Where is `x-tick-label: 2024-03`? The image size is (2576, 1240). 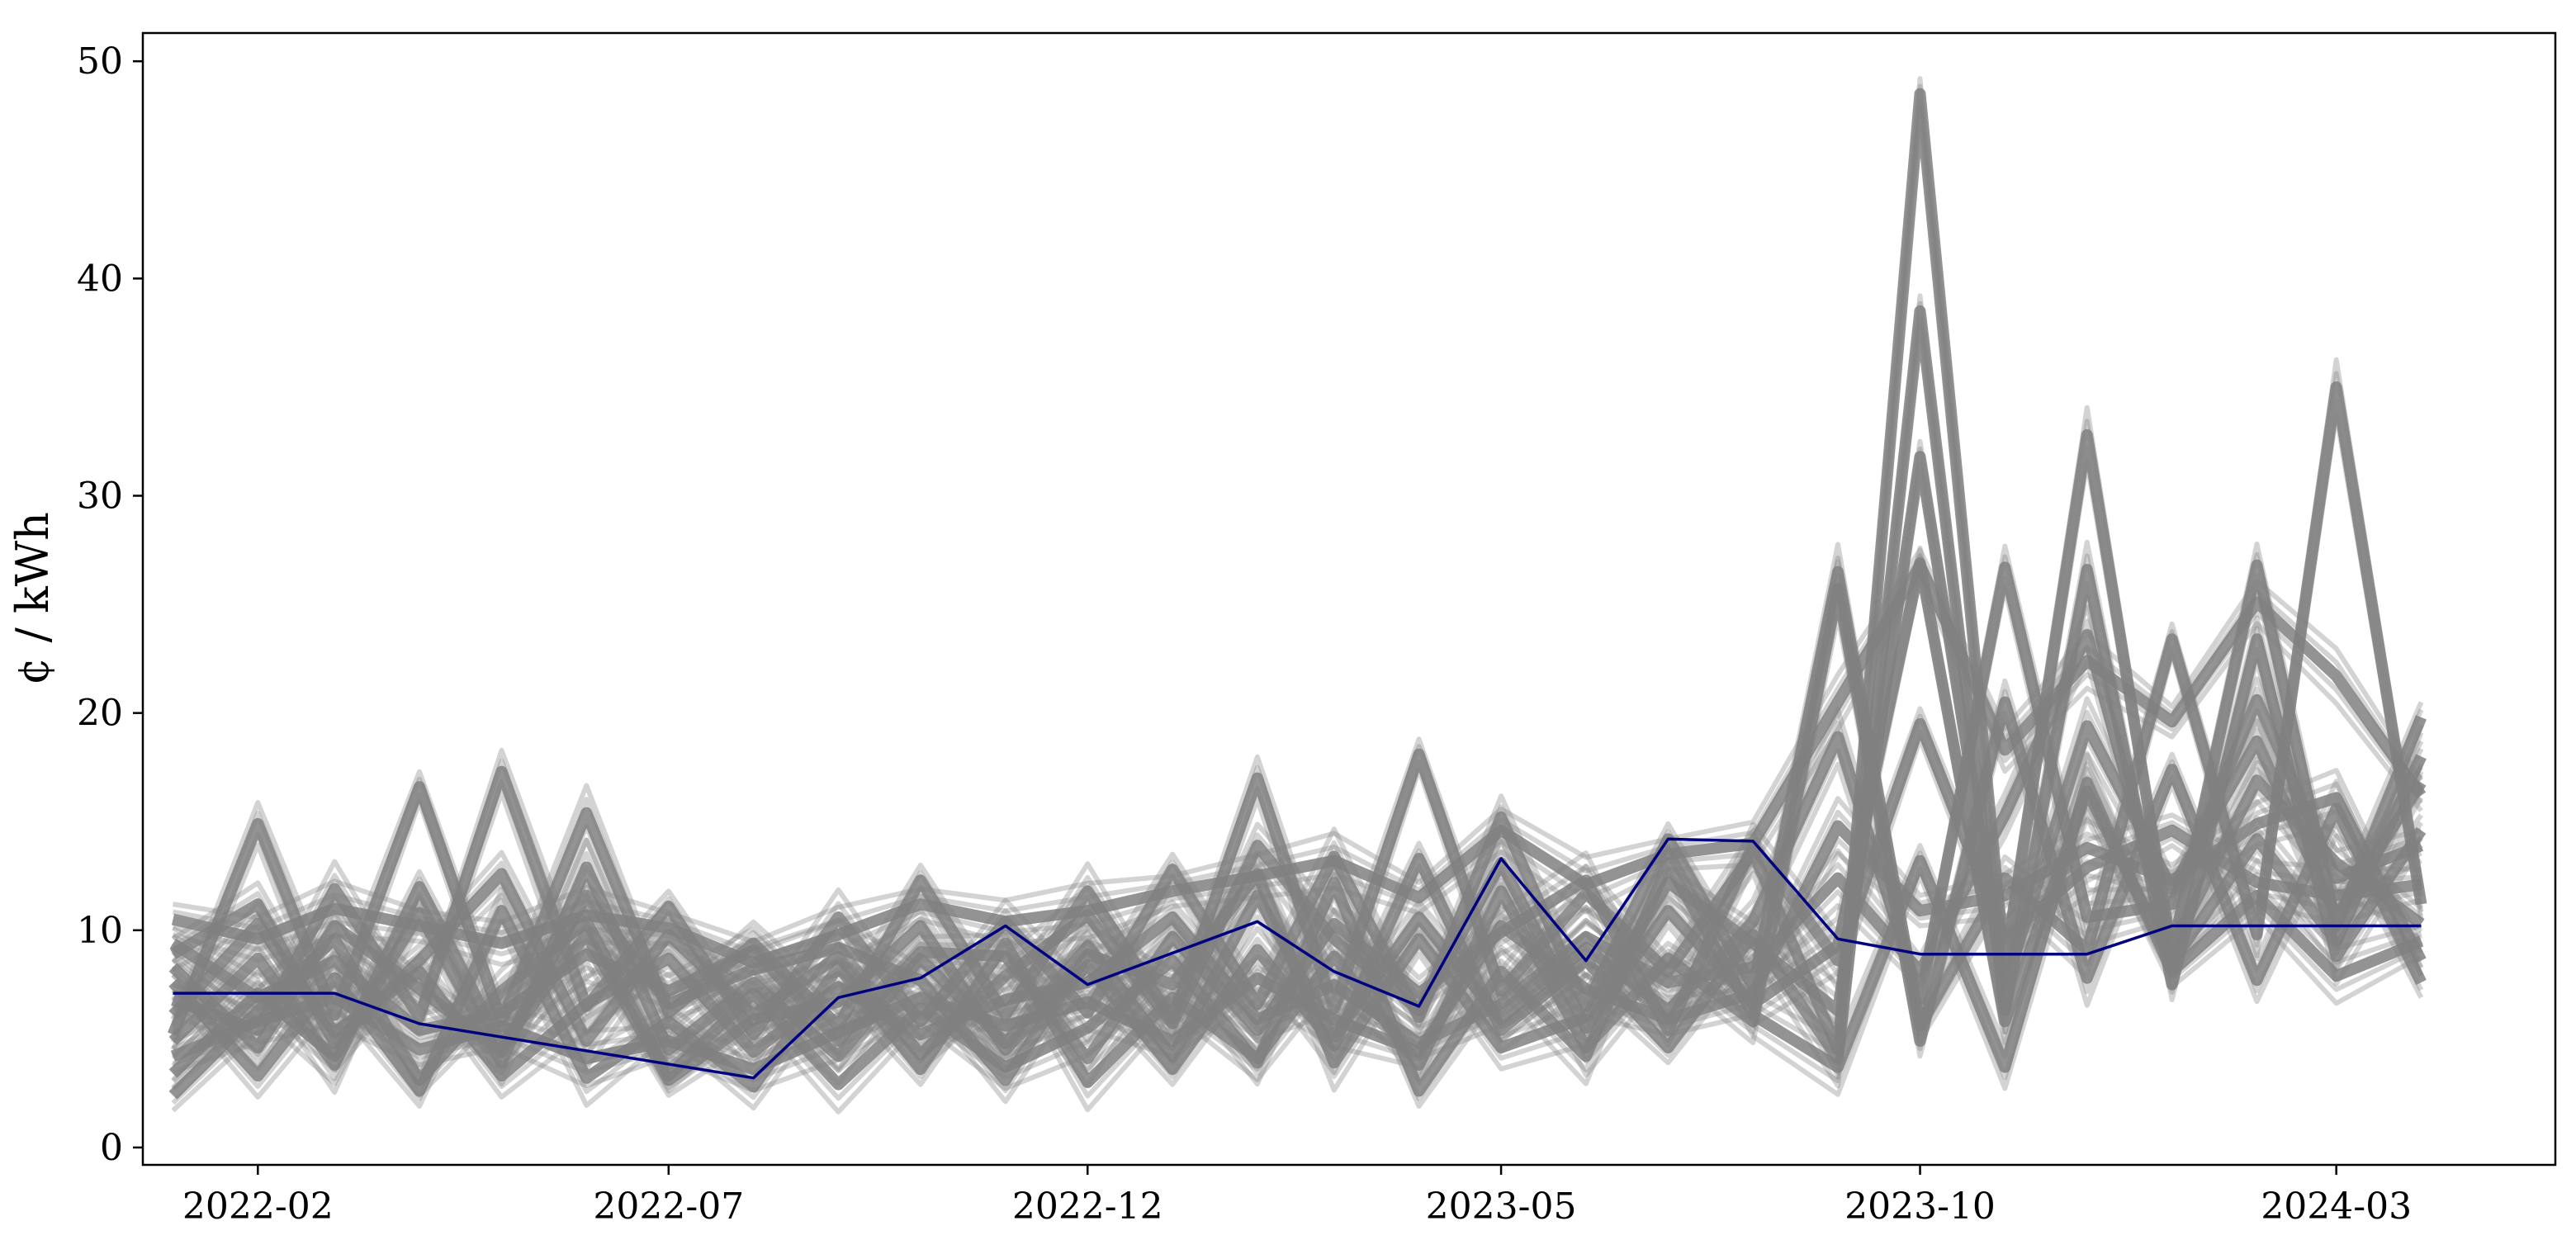 x-tick-label: 2024-03 is located at coordinates (2336, 1207).